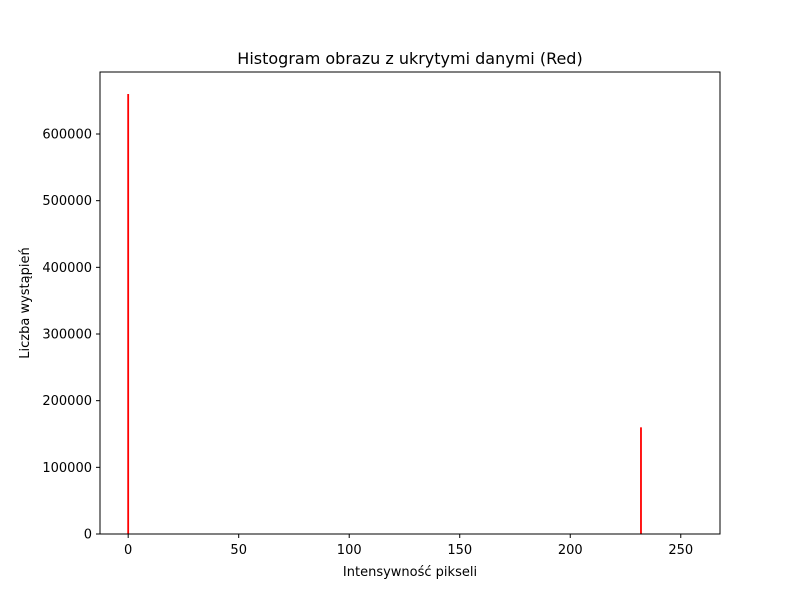 The image size is (800, 600). I want to click on chart-title: Histogram obrazu z ukrytymi danymi (Red), so click(409, 58).